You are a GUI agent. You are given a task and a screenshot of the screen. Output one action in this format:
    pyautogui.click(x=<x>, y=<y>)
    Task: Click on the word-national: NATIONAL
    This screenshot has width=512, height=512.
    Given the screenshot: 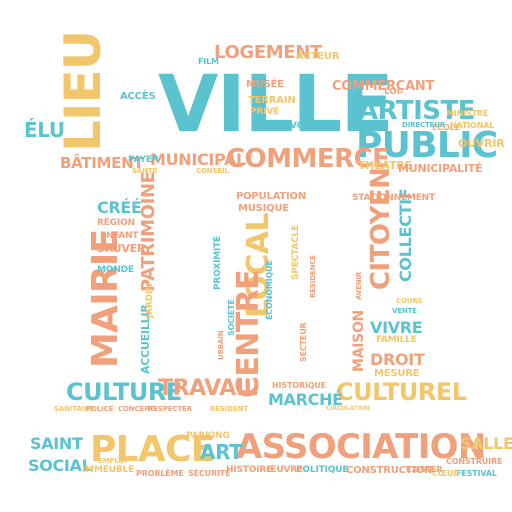 What is the action you would take?
    pyautogui.click(x=472, y=125)
    